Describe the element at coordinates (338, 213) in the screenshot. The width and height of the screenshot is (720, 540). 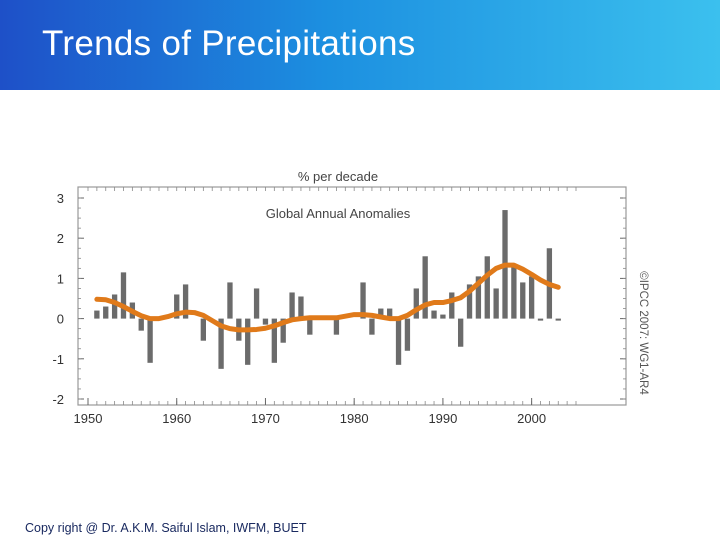
I see `chart-title: Global Annual Anomalies` at that location.